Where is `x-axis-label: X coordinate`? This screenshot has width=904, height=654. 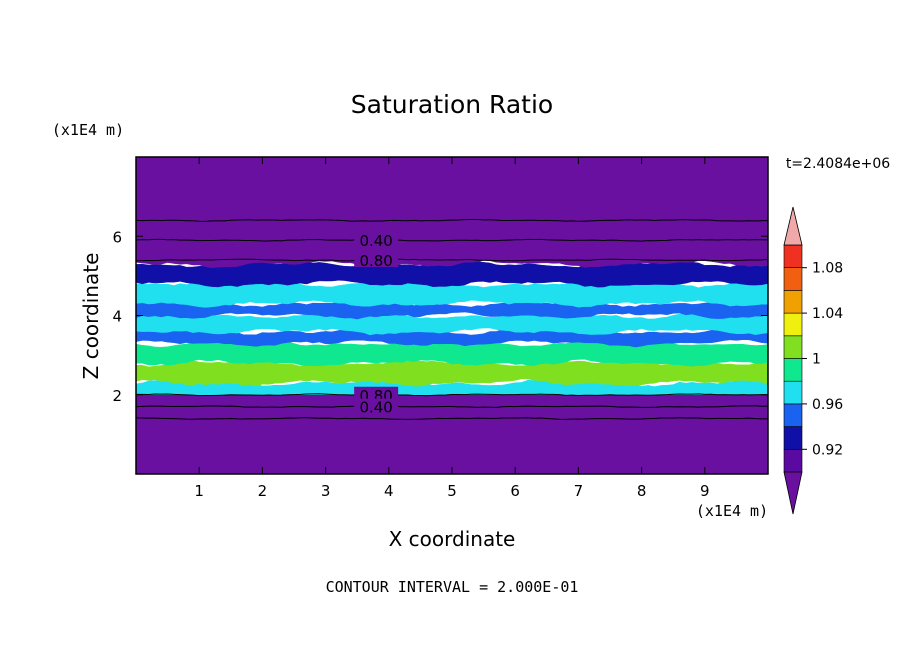 x-axis-label: X coordinate is located at coordinates (452, 539).